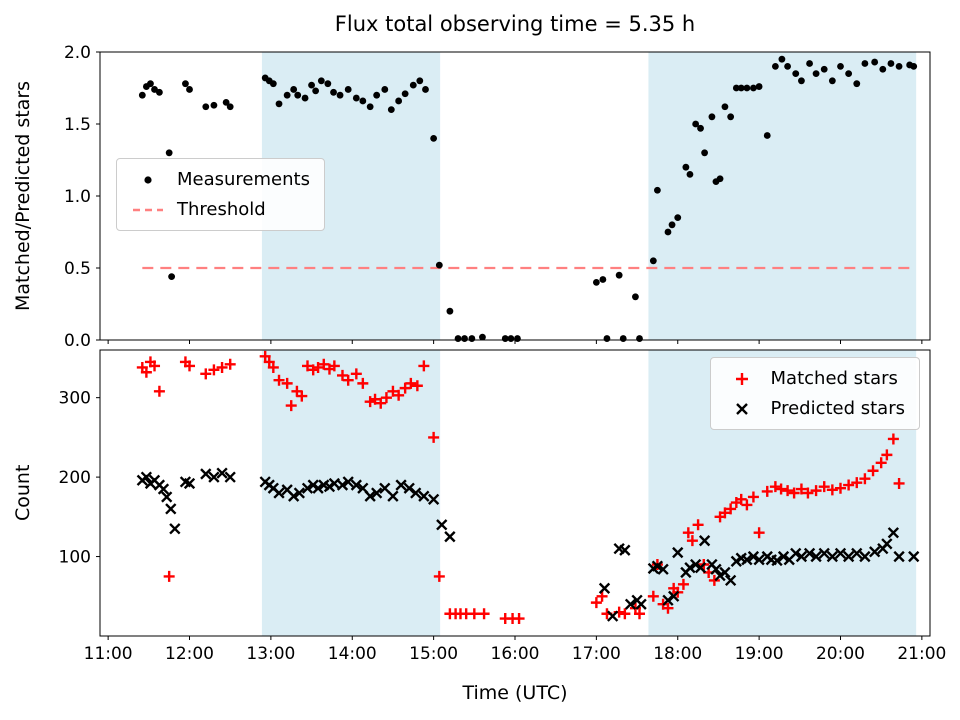 The image size is (960, 720). What do you see at coordinates (782, 196) in the screenshot?
I see `shaded-region` at bounding box center [782, 196].